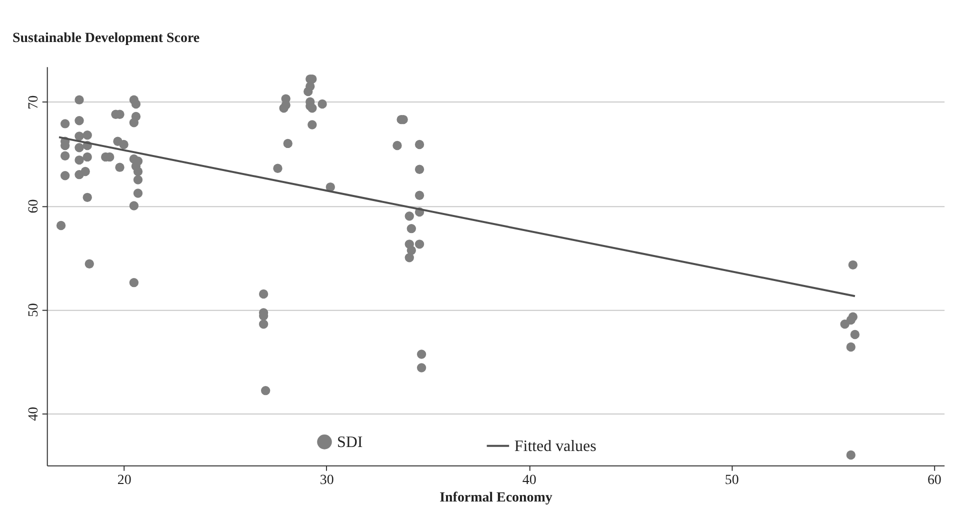 This screenshot has height=531, width=964. What do you see at coordinates (124, 480) in the screenshot?
I see `x-tick-label: 20` at bounding box center [124, 480].